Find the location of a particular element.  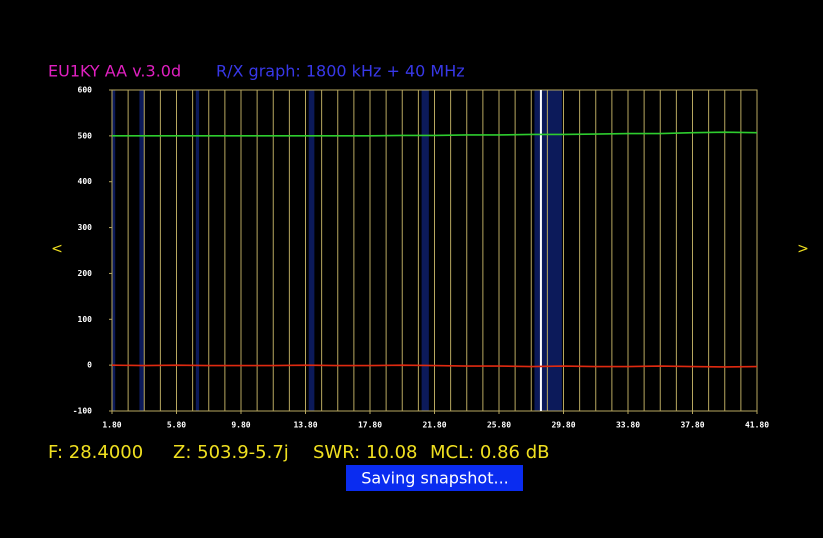

y-tick-label: 200 is located at coordinates (85, 273).